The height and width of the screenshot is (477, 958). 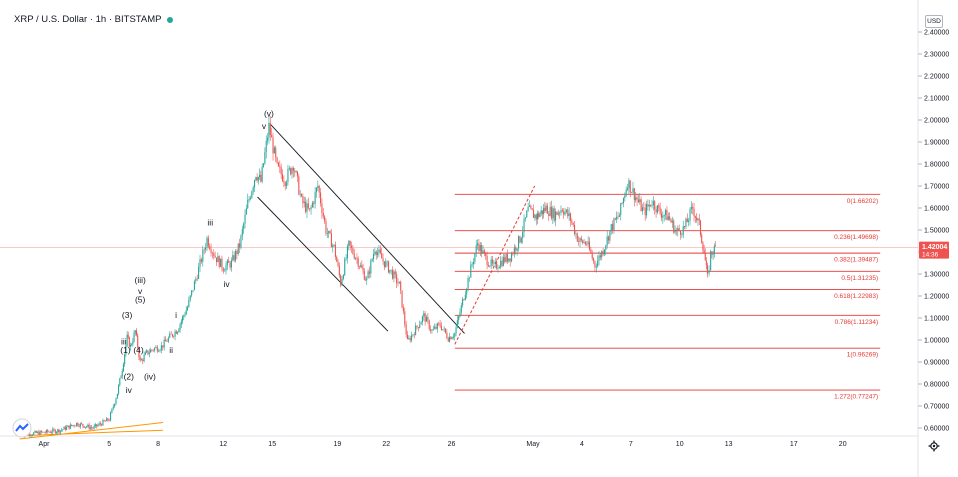 I want to click on wave-label: (v), so click(x=269, y=114).